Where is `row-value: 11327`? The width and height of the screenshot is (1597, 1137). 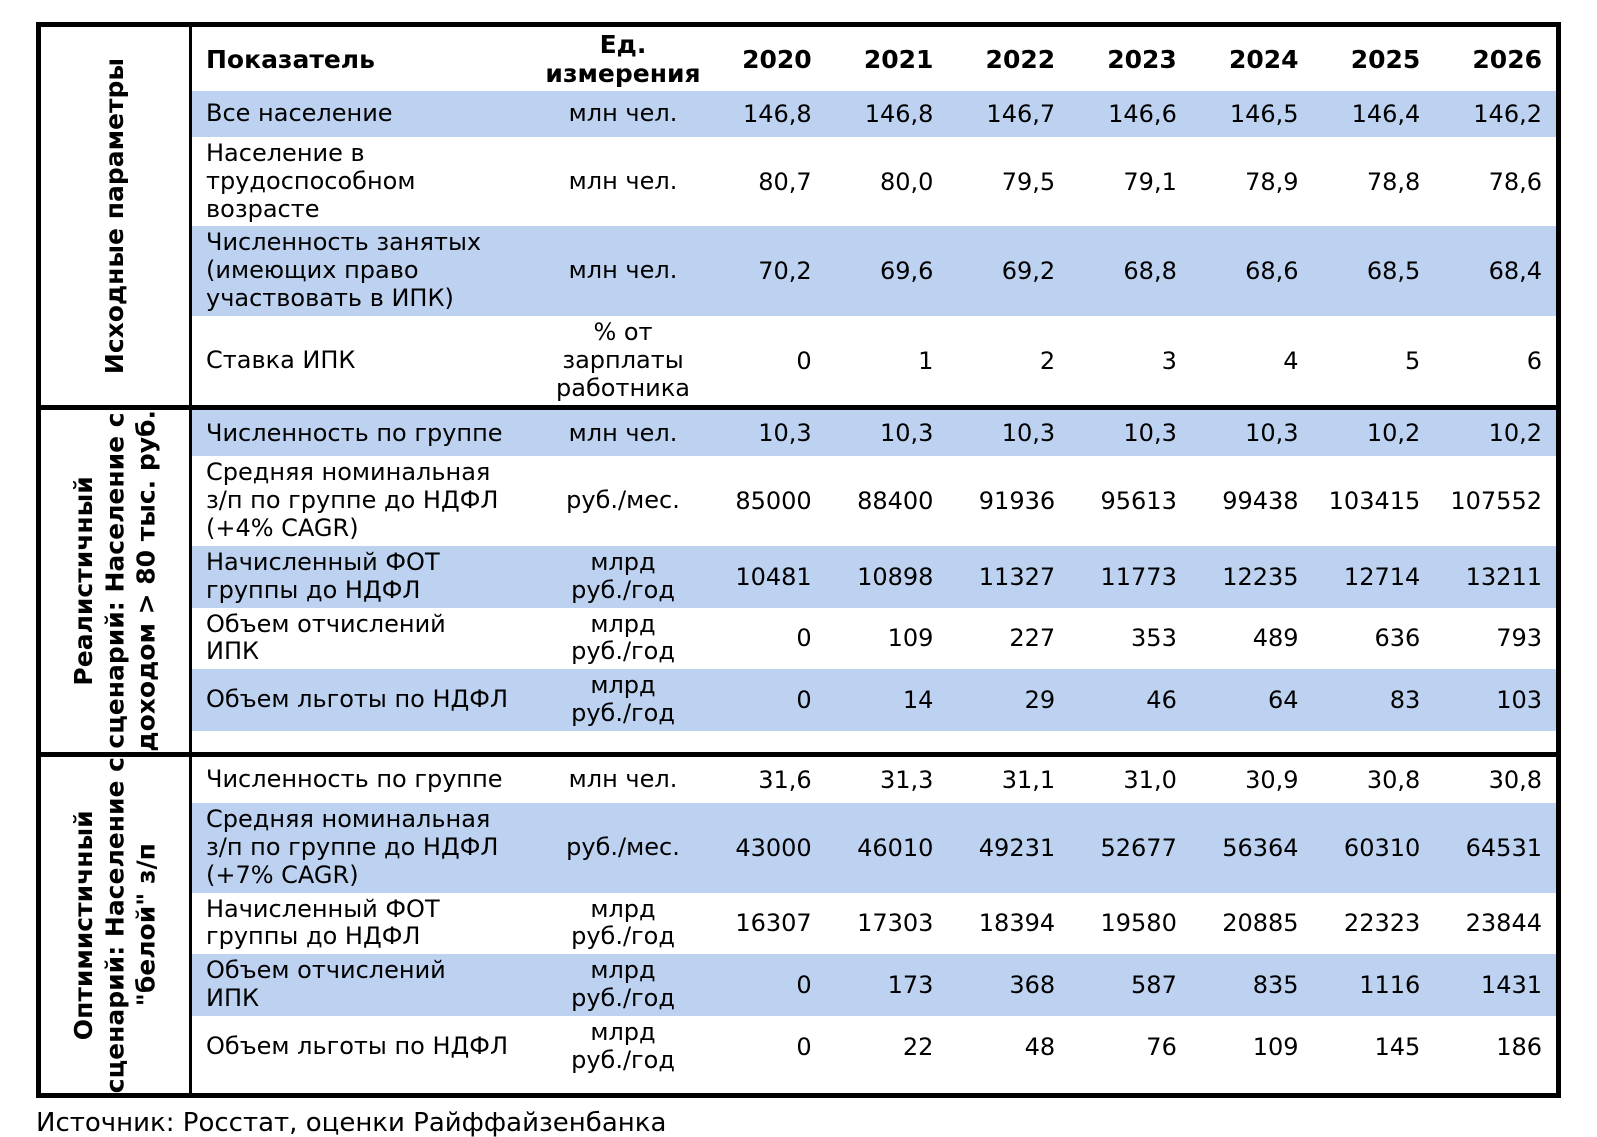 row-value: 11327 is located at coordinates (1017, 576).